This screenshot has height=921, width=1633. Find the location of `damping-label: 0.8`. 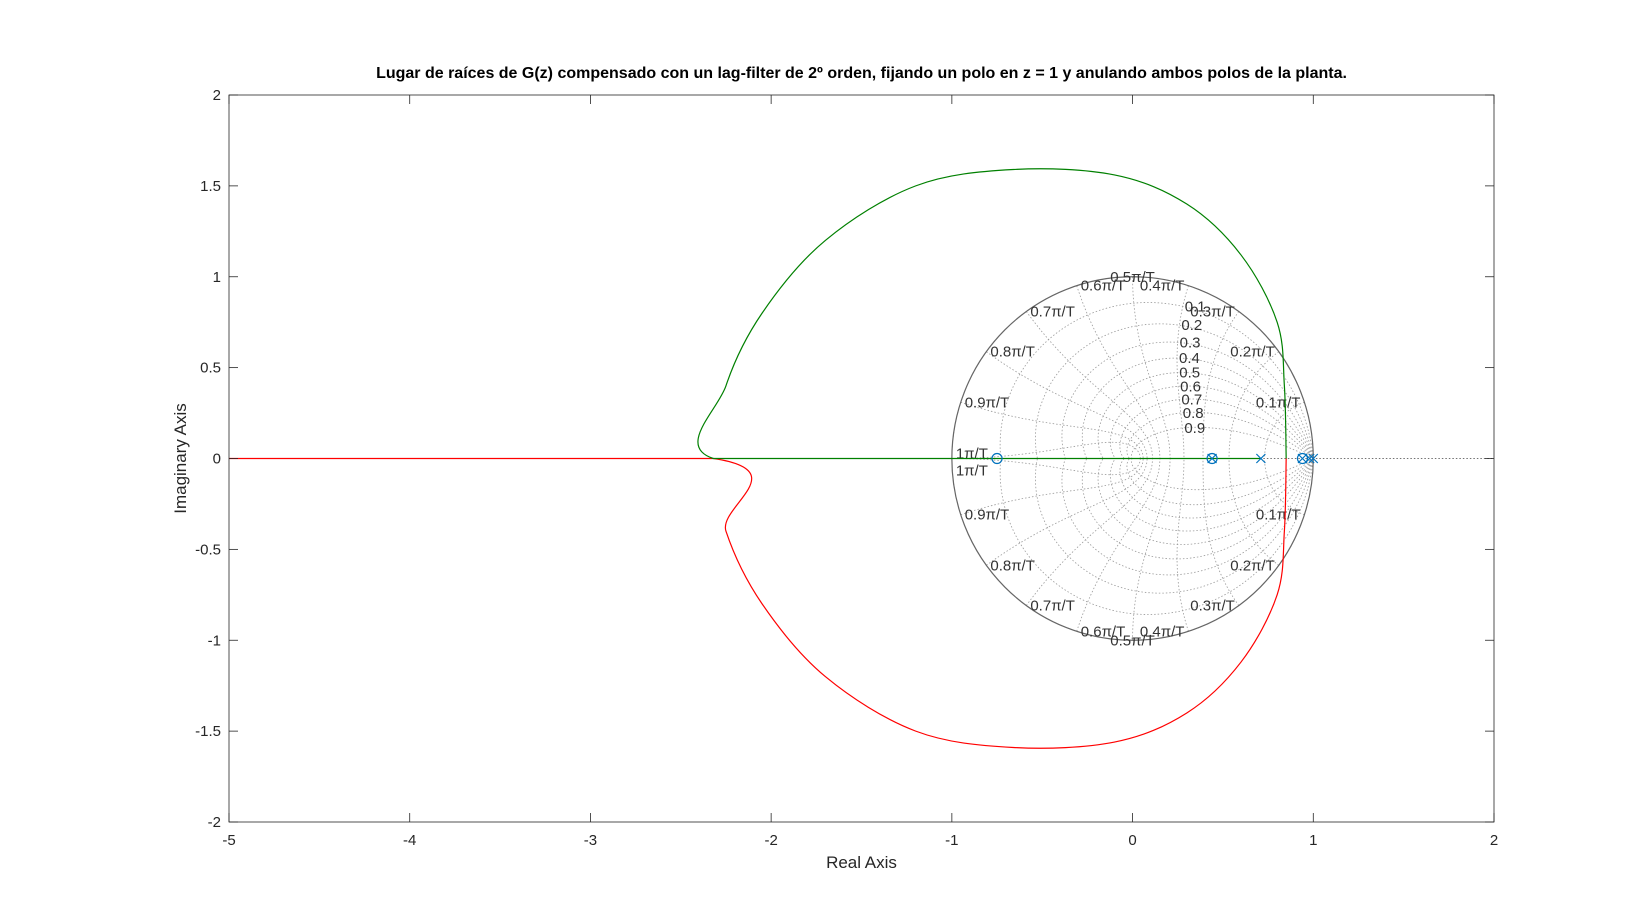

damping-label: 0.8 is located at coordinates (1193, 413).